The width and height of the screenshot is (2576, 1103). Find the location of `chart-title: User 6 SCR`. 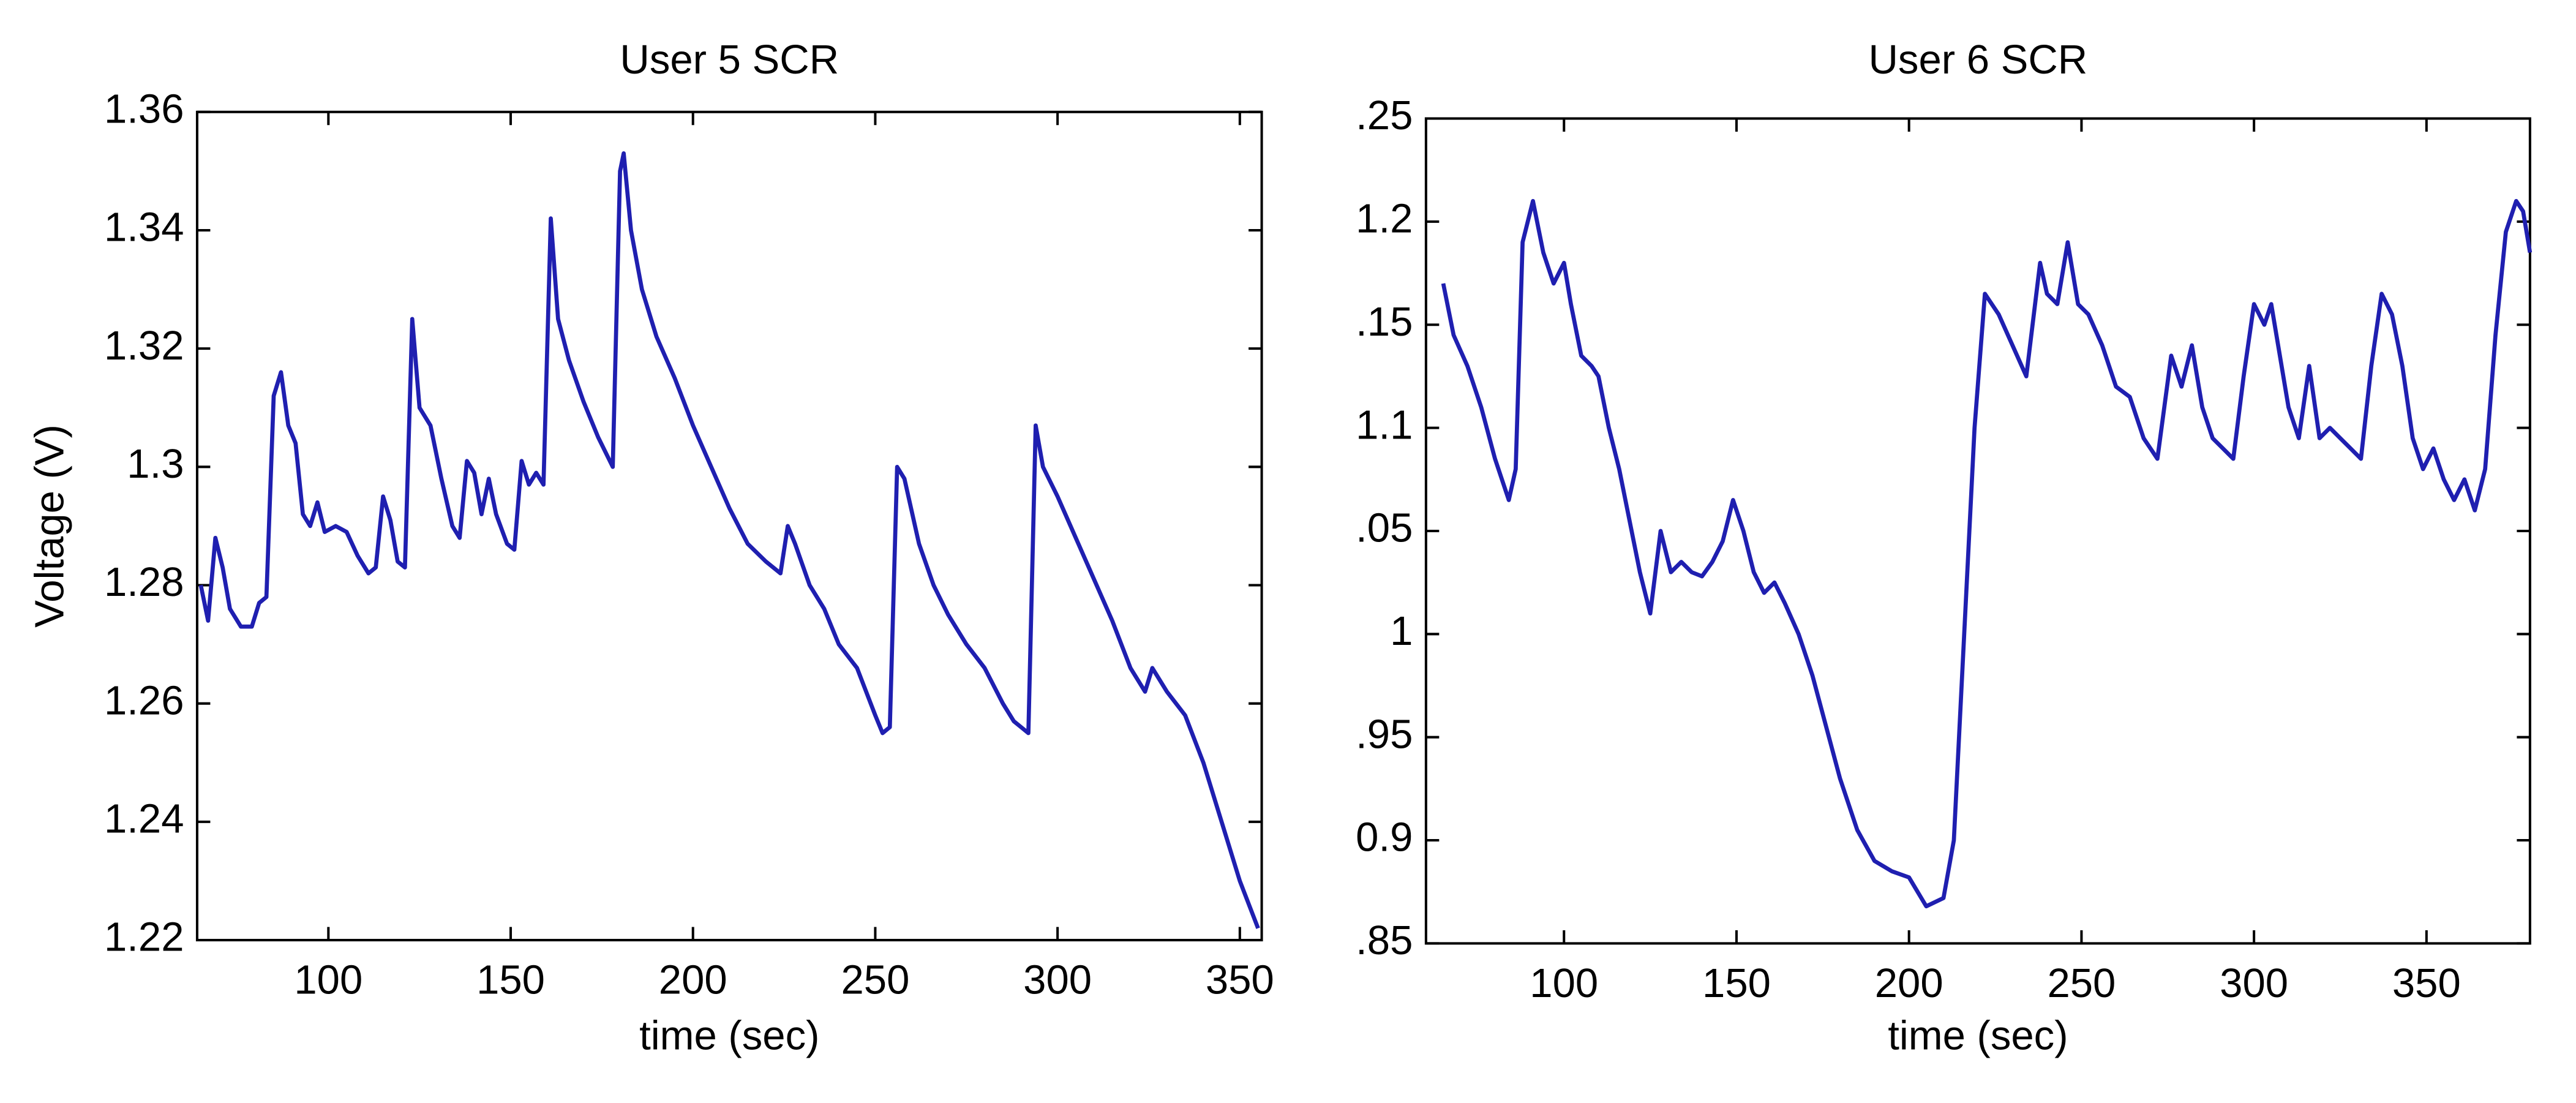

chart-title: User 6 SCR is located at coordinates (1977, 60).